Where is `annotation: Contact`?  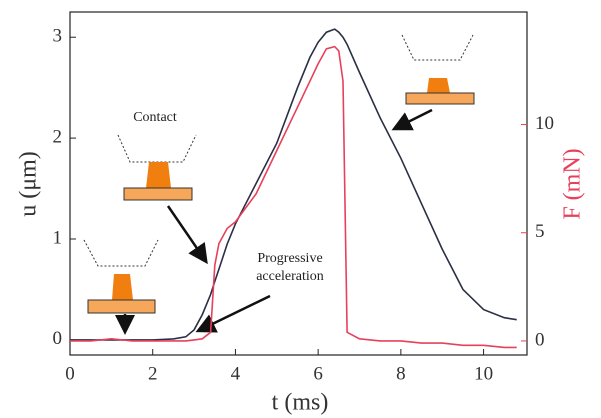
annotation: Contact is located at coordinates (155, 117).